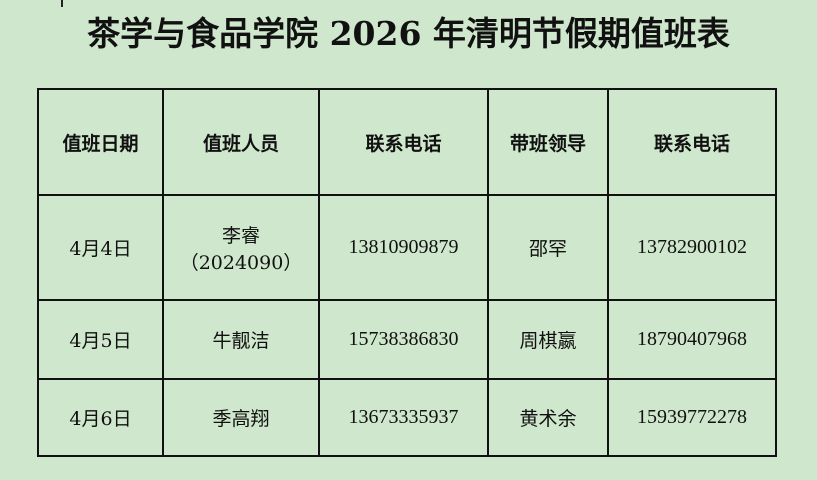 Image resolution: width=817 pixels, height=480 pixels. Describe the element at coordinates (403, 339) in the screenshot. I see `cell-staff-phone: 15738386830` at that location.